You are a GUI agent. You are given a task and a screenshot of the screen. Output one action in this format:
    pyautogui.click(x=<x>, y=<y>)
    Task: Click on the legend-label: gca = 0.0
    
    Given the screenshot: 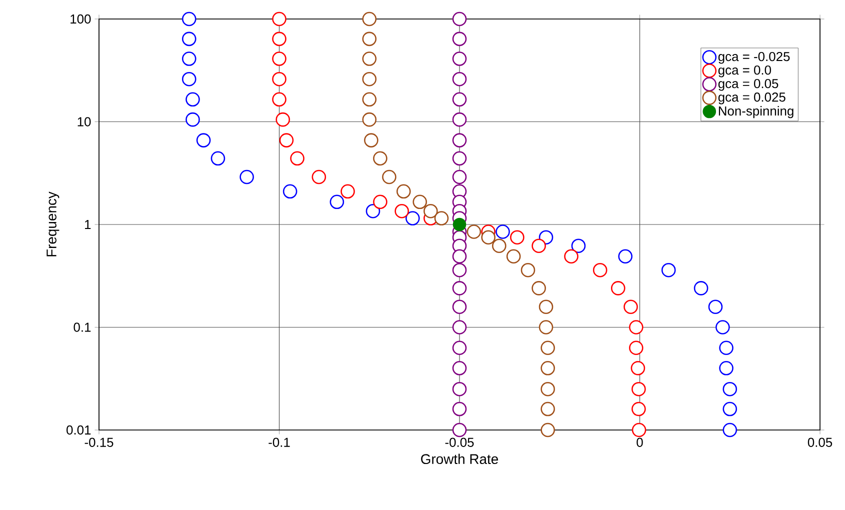 What is the action you would take?
    pyautogui.click(x=745, y=71)
    